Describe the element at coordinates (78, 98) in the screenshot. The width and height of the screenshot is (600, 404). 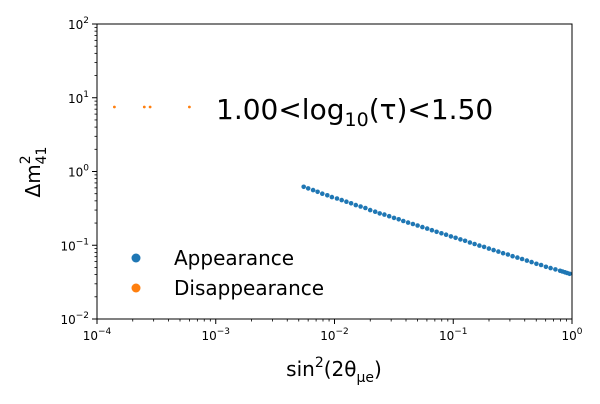
I see `y-tick-label: 10¹` at that location.